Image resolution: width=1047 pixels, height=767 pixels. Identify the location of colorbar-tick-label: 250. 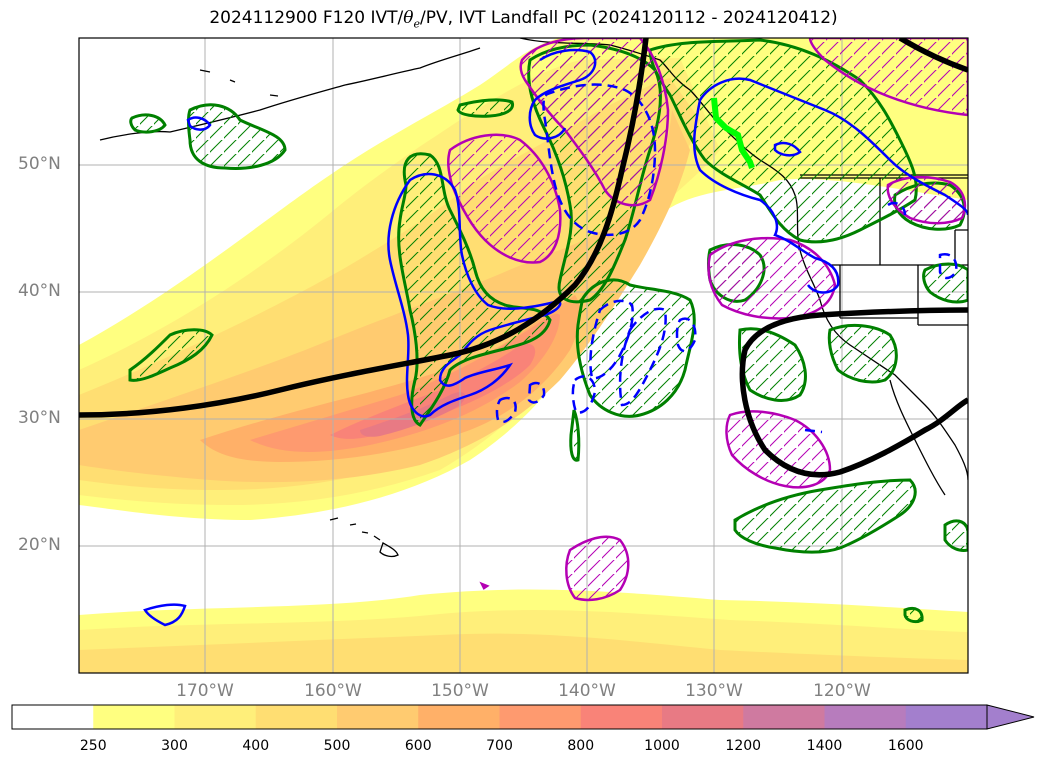
(93, 746).